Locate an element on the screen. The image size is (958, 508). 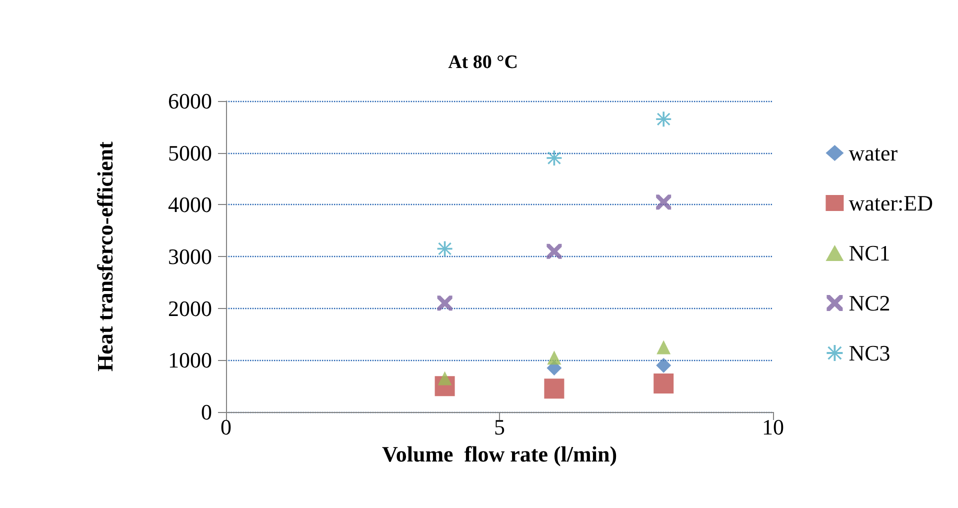
legend-label: NC1 is located at coordinates (869, 253).